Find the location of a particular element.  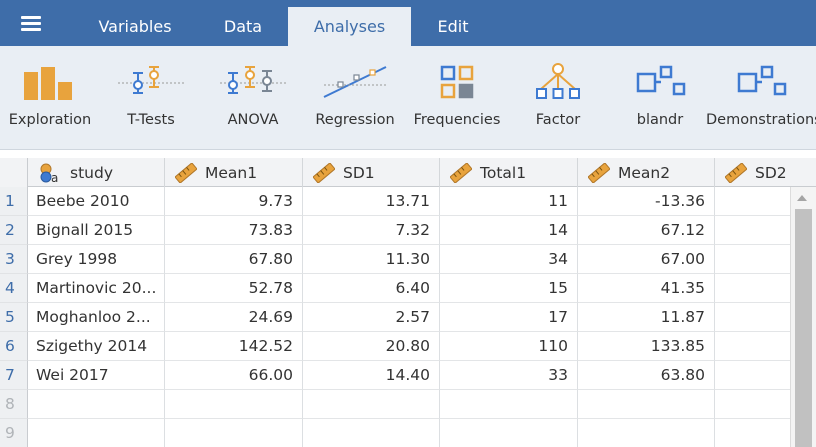

tab-analyses: Analyses is located at coordinates (349, 26).